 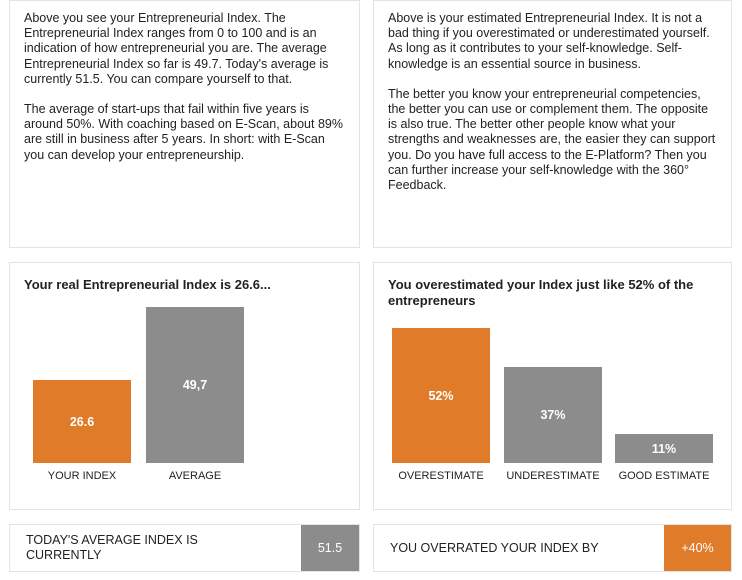 I want to click on today-average-box: TODAY'S AVERAGE INDEX IS CURRENTLY 51.5, so click(x=184, y=548).